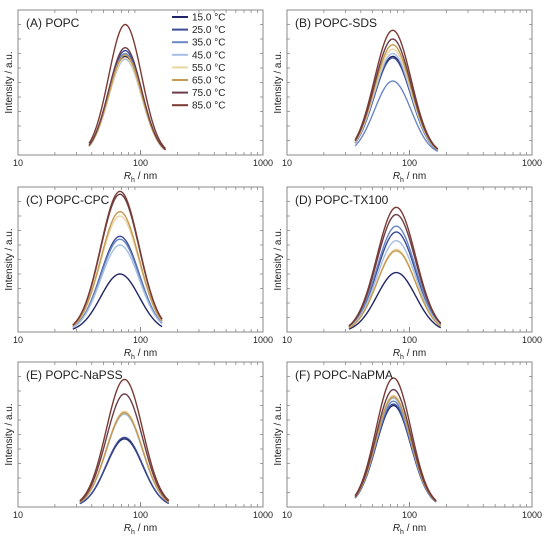 This screenshot has width=550, height=536. Describe the element at coordinates (208, 18) in the screenshot. I see `legend-entry-1: 15.0 °C` at that location.